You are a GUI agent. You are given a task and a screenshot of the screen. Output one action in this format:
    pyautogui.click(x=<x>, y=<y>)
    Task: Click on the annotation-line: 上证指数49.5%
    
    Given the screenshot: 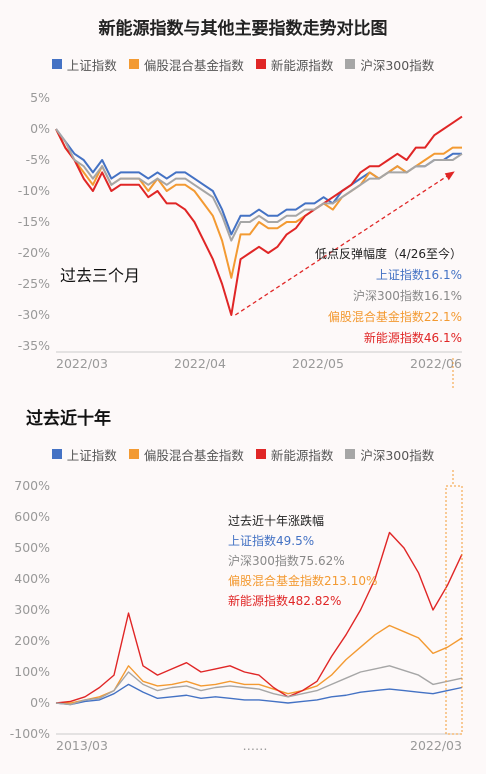 What is the action you would take?
    pyautogui.click(x=271, y=540)
    